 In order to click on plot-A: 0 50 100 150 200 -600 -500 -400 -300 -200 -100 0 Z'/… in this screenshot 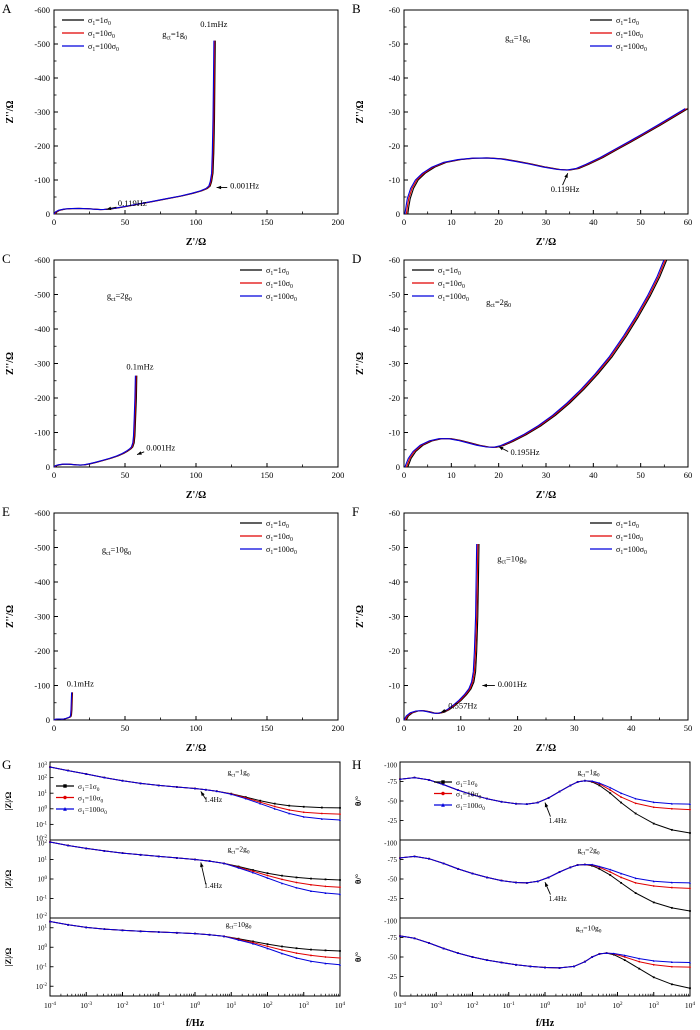, I will do `click(174, 126)`.